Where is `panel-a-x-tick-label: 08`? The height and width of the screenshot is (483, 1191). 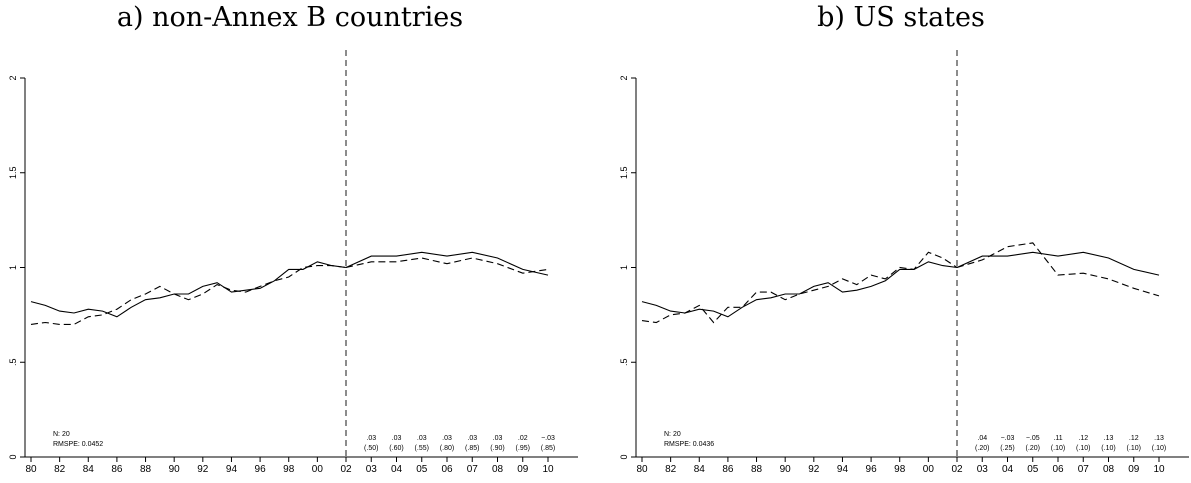 panel-a-x-tick-label: 08 is located at coordinates (498, 469).